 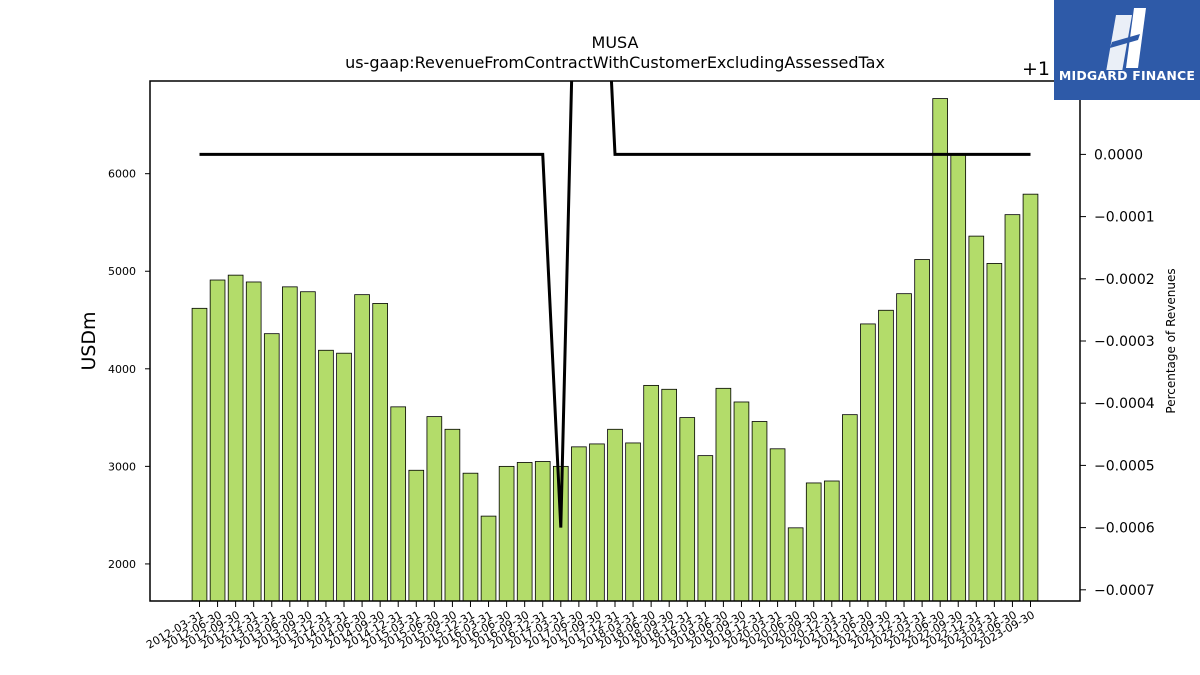 What do you see at coordinates (1036, 69) in the screenshot?
I see `y2-offset-label: +1` at bounding box center [1036, 69].